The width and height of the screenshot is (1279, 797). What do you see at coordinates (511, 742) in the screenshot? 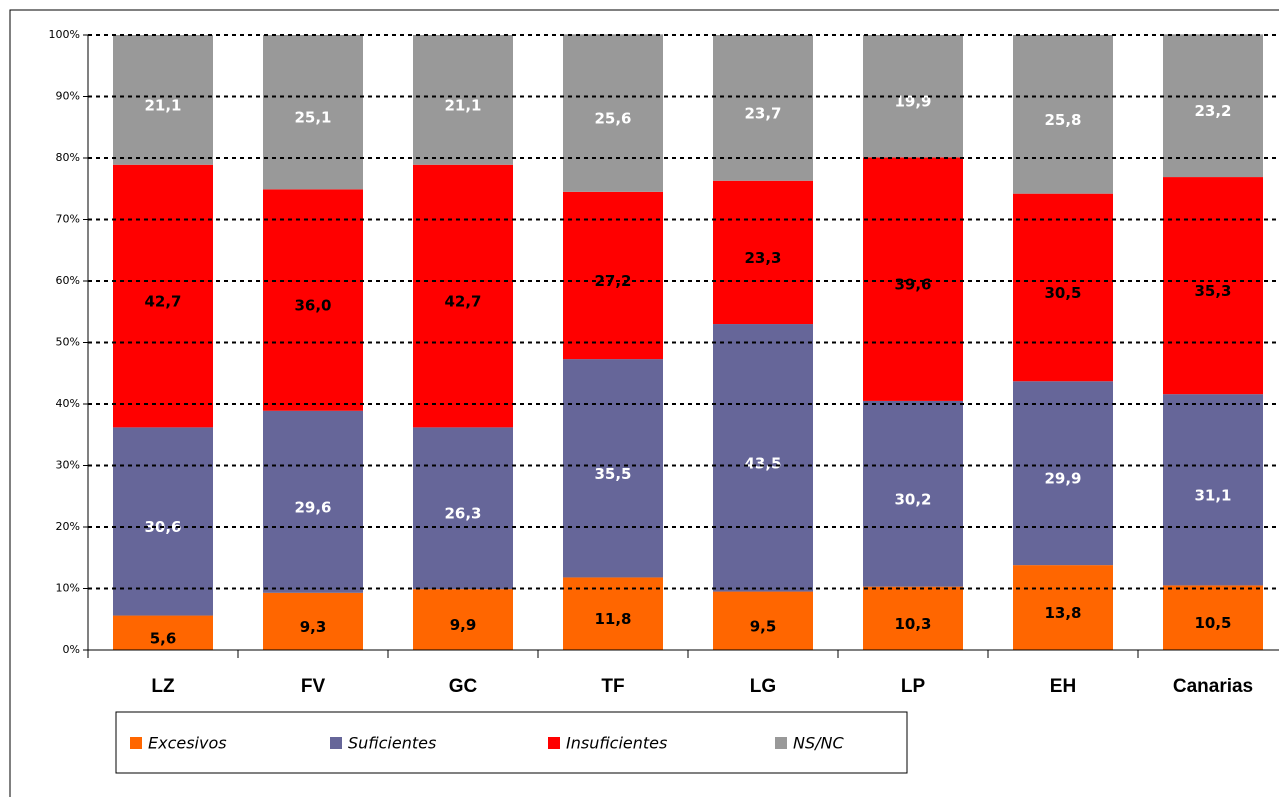
I see `legend-box` at bounding box center [511, 742].